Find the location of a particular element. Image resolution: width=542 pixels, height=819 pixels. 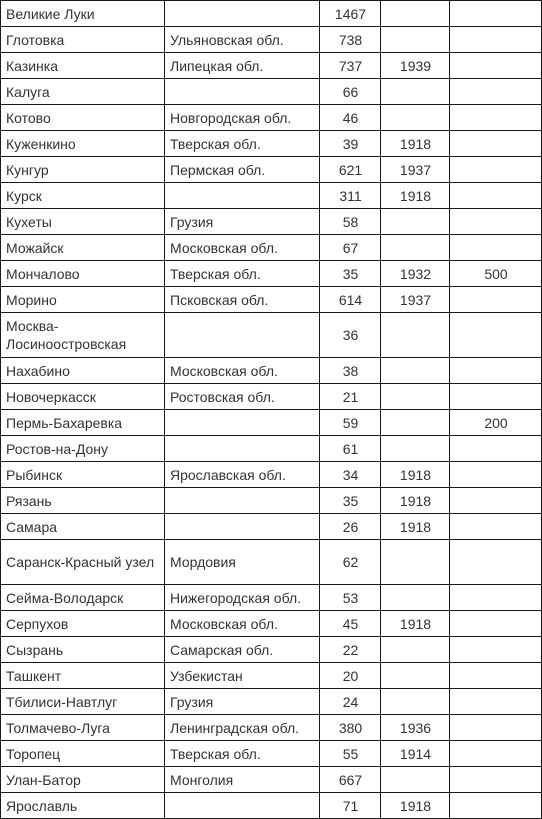

number-cell: 1467 is located at coordinates (350, 13).